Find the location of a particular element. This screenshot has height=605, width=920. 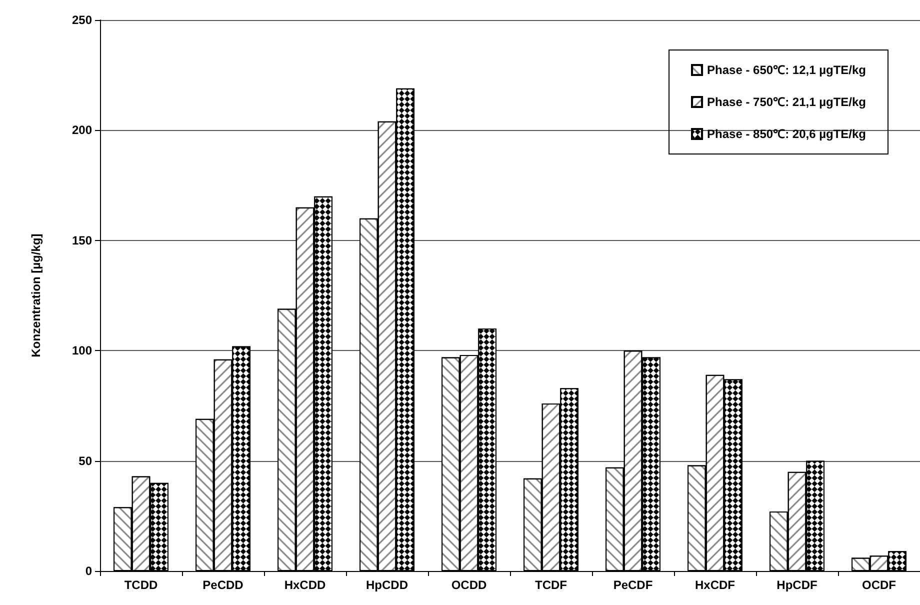

x-tick-label: OCDD is located at coordinates (469, 585).